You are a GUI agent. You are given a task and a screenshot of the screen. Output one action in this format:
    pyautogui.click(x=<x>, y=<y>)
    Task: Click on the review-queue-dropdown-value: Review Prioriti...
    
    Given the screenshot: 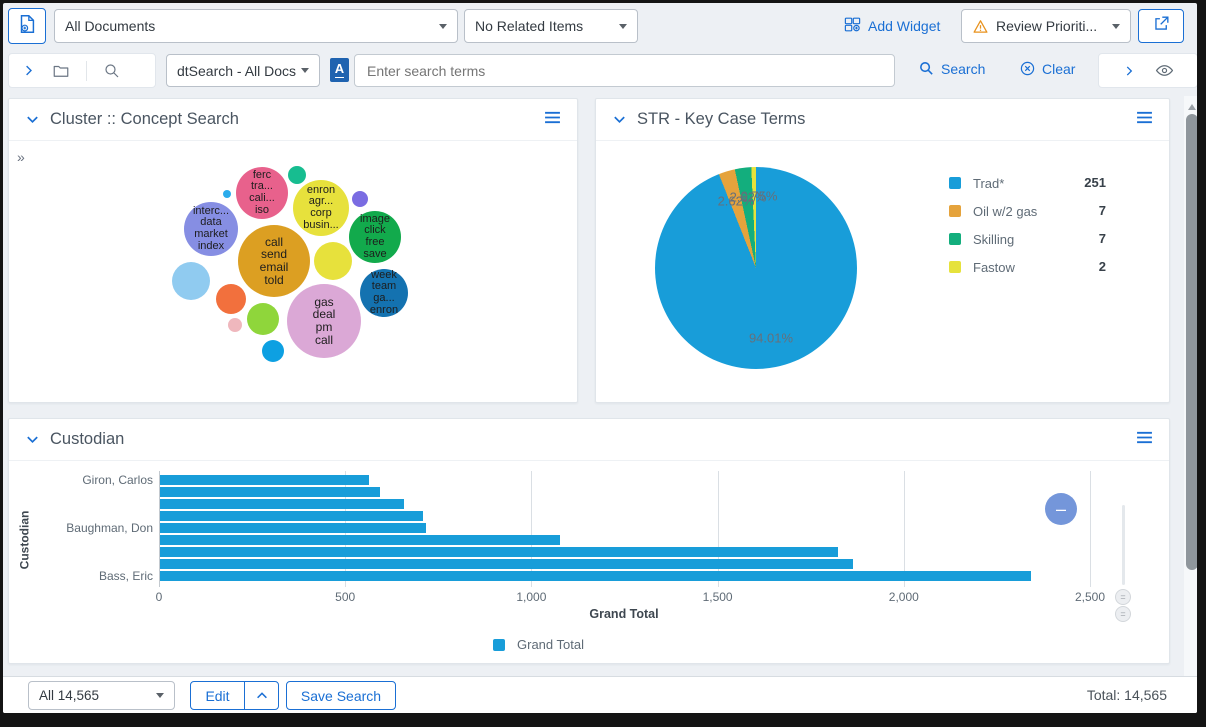 What is the action you would take?
    pyautogui.click(x=1047, y=26)
    